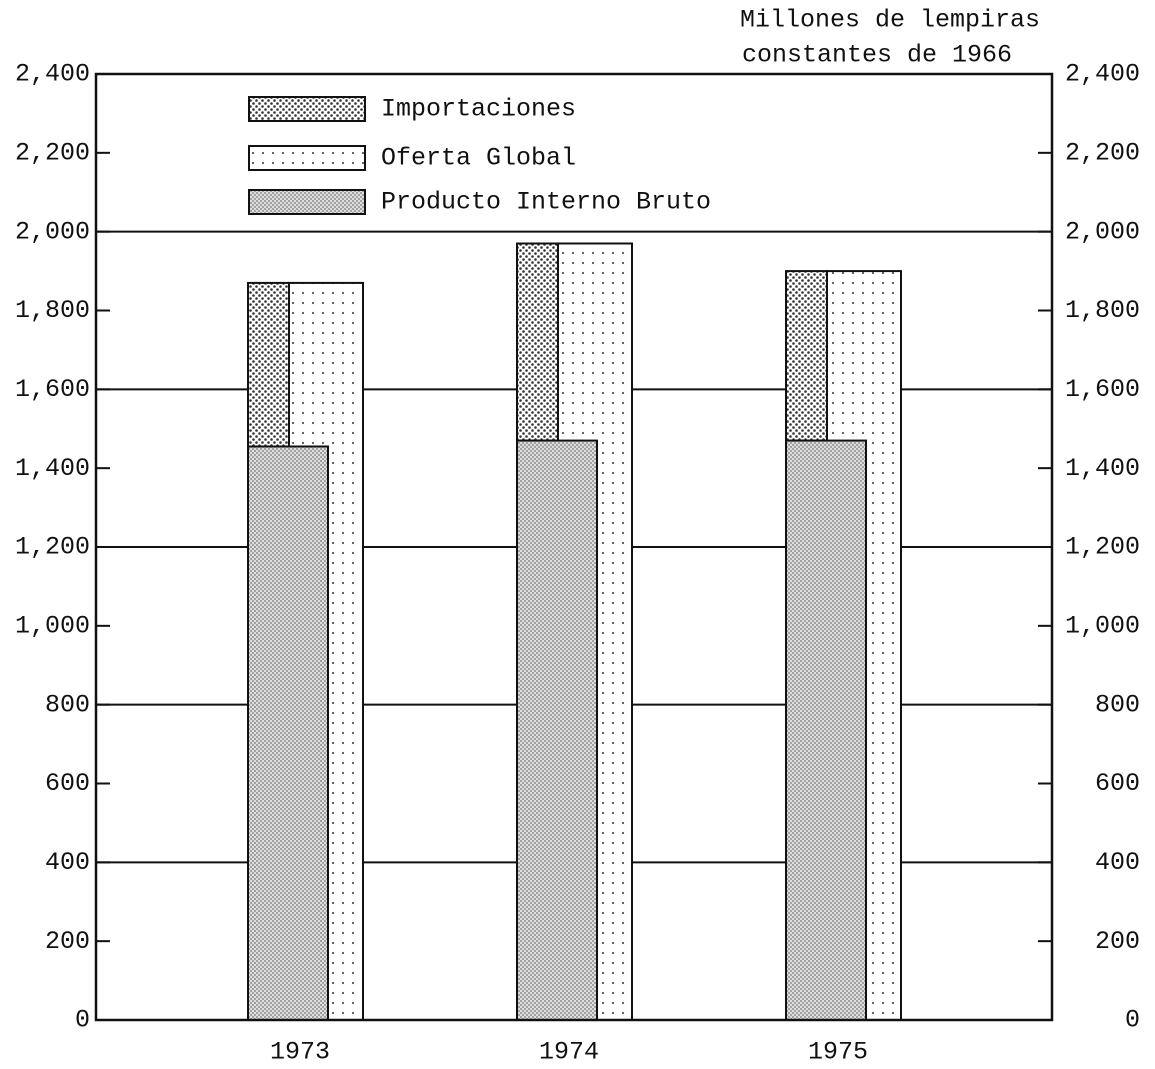 This screenshot has width=1155, height=1069. Describe the element at coordinates (890, 20) in the screenshot. I see `unit-label: Millones de lempiras` at that location.